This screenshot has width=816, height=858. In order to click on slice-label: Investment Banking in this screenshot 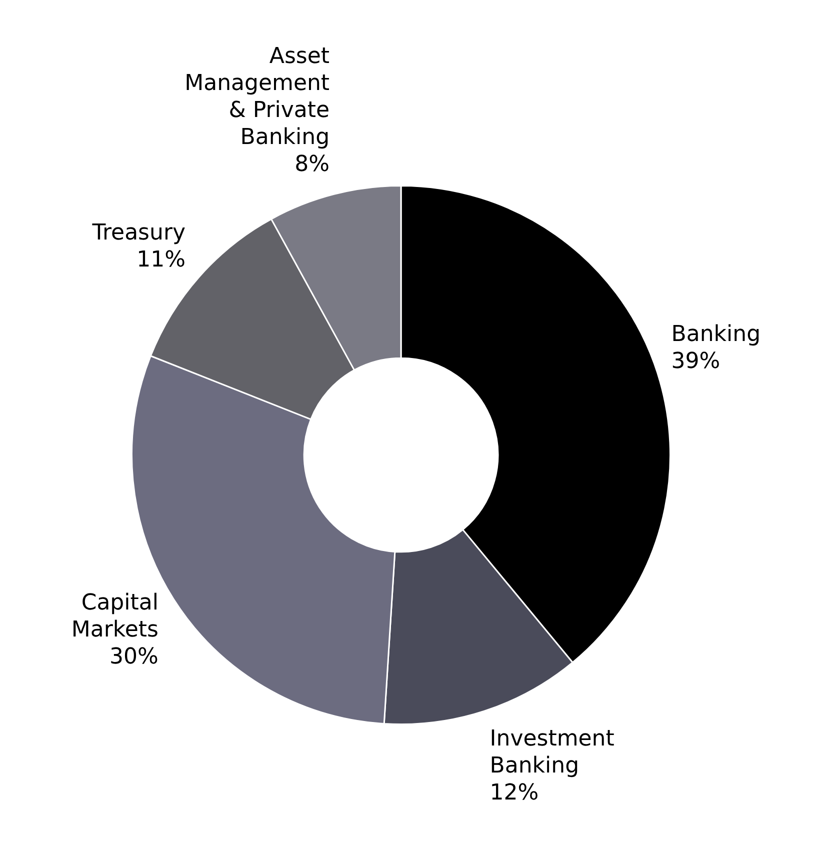, I will do `click(552, 752)`.